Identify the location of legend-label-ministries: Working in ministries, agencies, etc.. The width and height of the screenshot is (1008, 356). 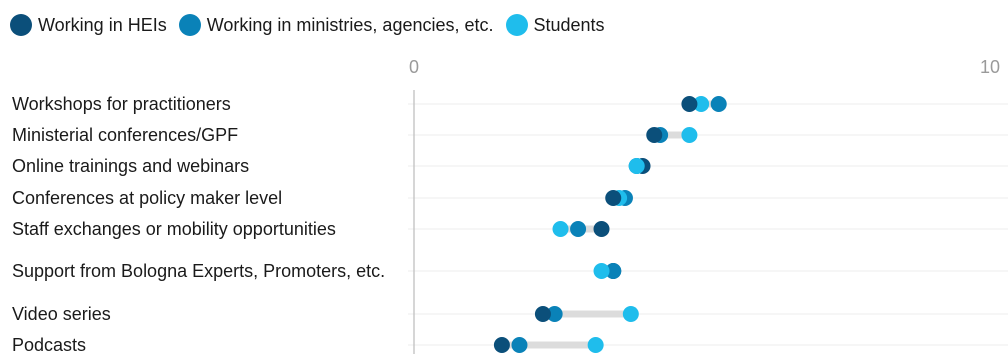
(350, 24).